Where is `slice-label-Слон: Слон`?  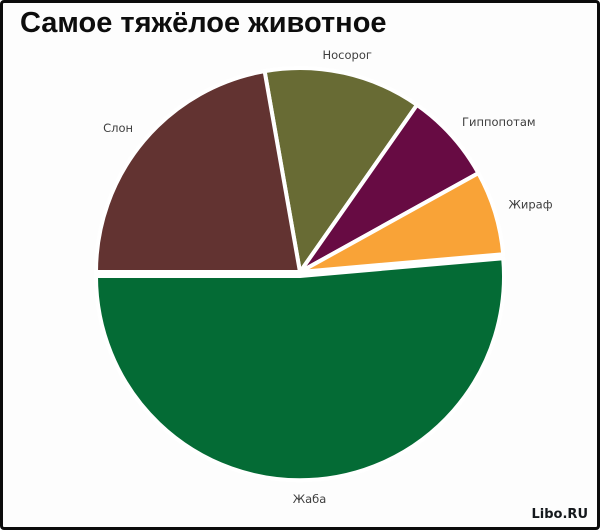 slice-label-Слон: Слон is located at coordinates (118, 128).